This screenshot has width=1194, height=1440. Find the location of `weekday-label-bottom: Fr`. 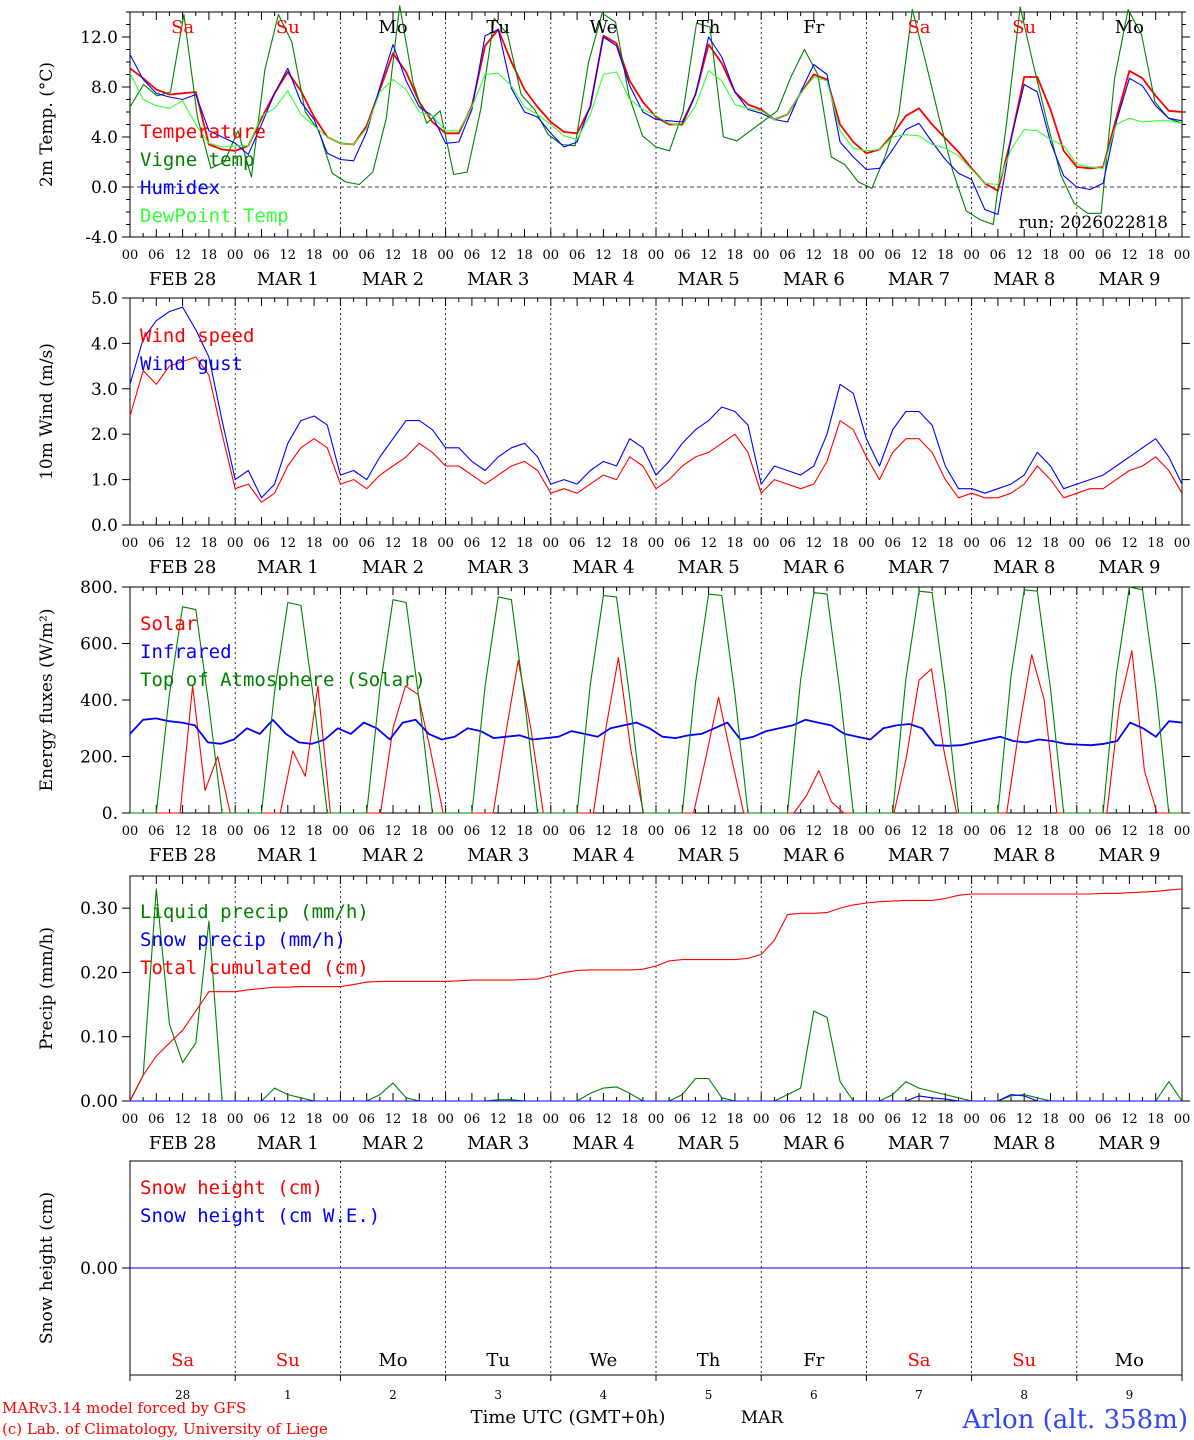

weekday-label-bottom: Fr is located at coordinates (813, 1360).